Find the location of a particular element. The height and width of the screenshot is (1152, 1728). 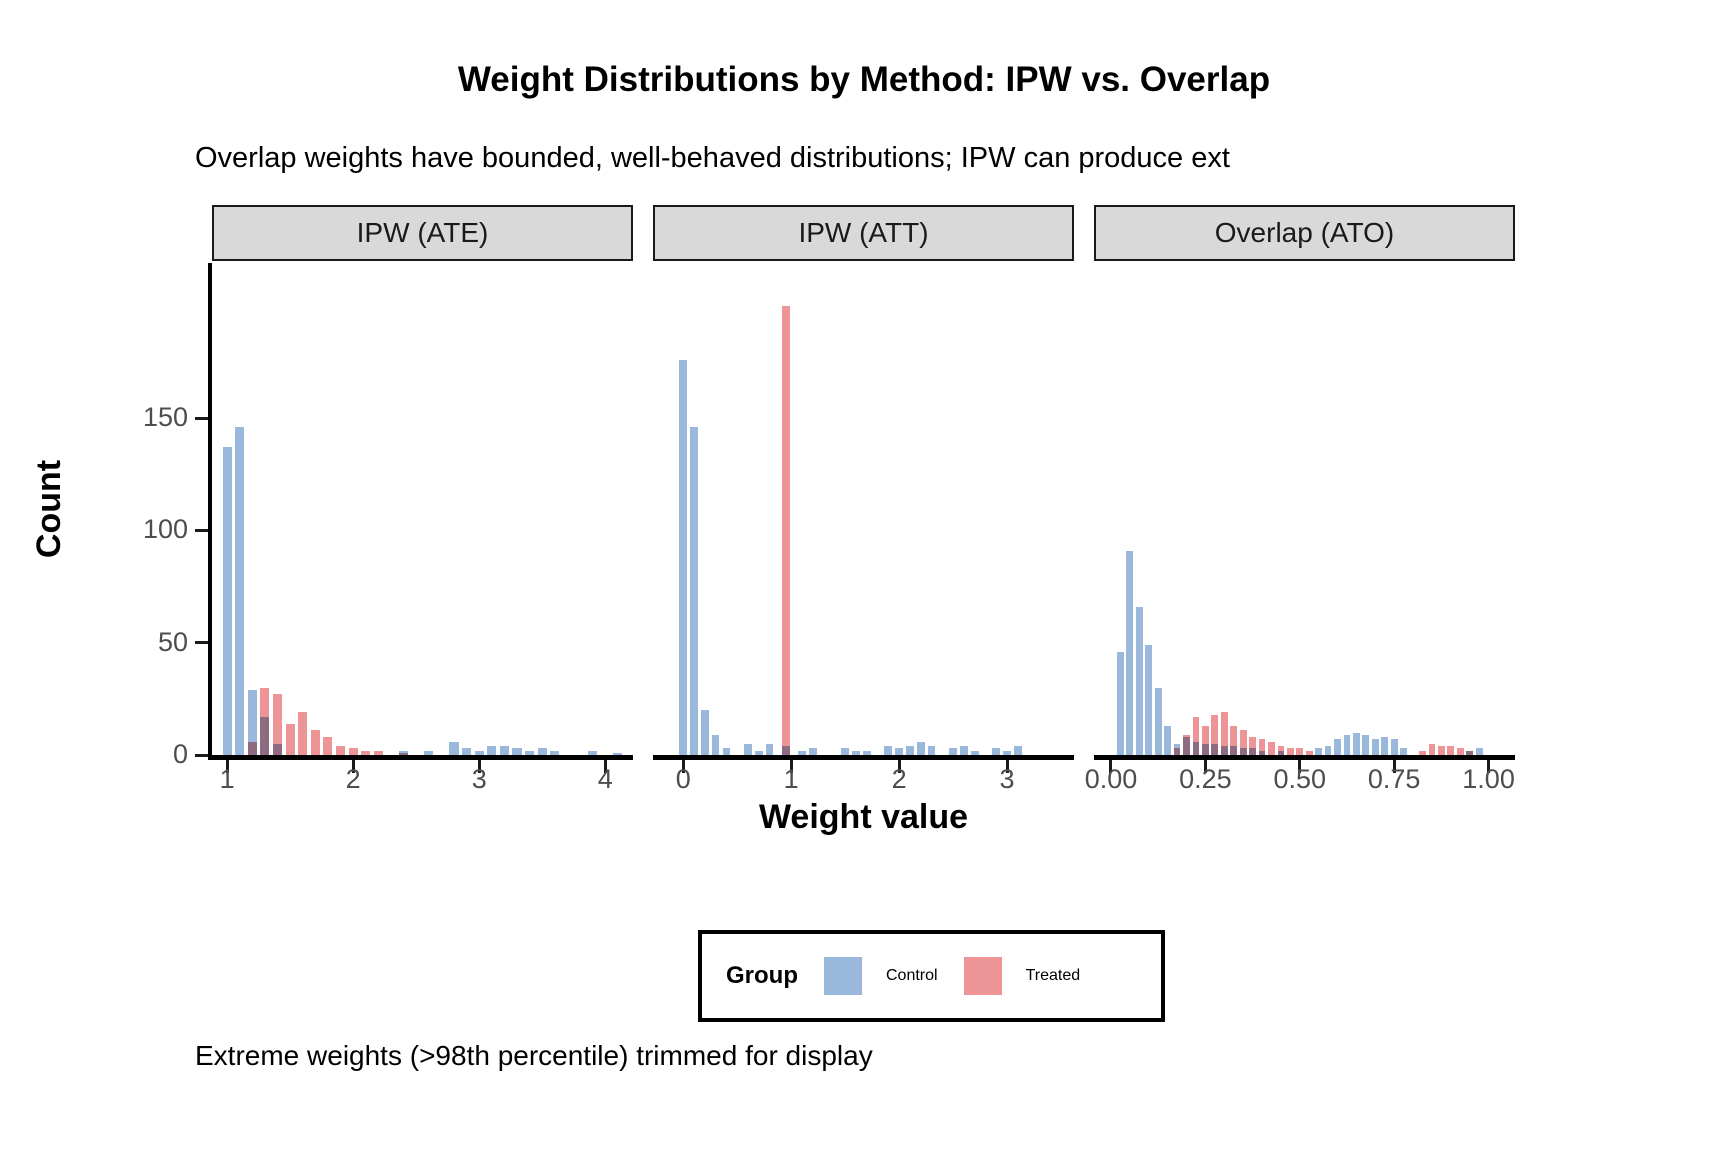

panel-ipw-ate is located at coordinates (422, 509).